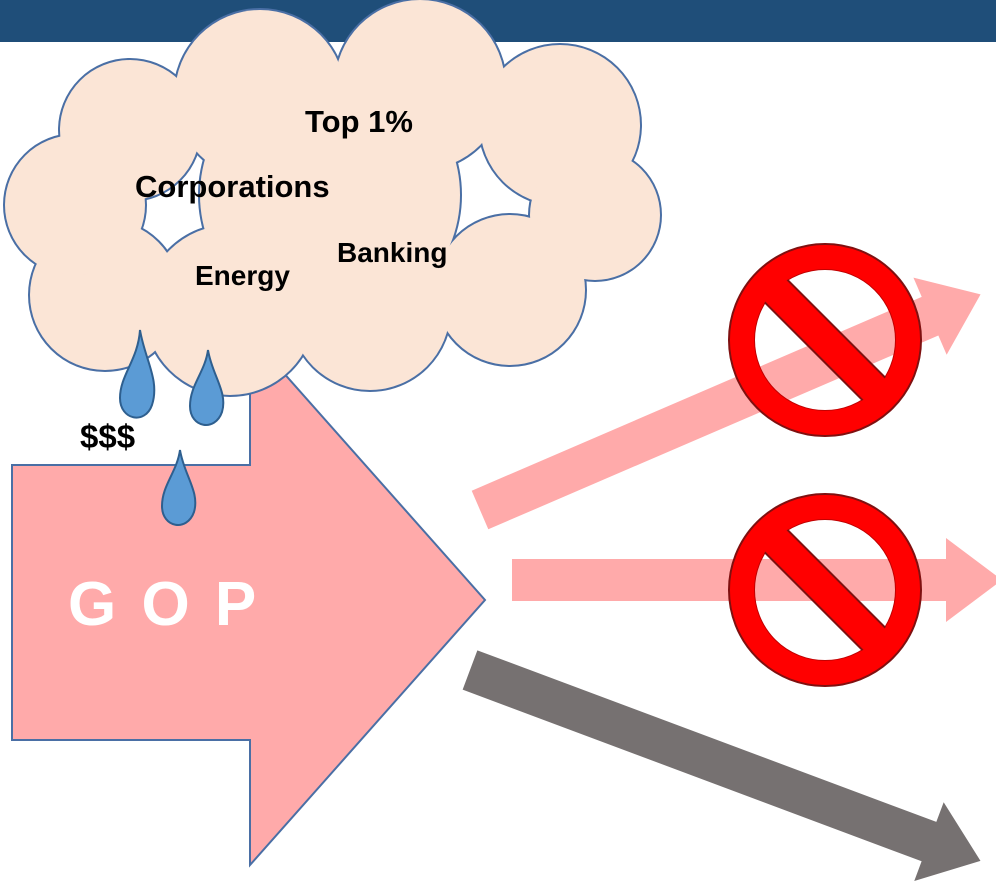  Describe the element at coordinates (726, 403) in the screenshot. I see `up-arrow` at that location.